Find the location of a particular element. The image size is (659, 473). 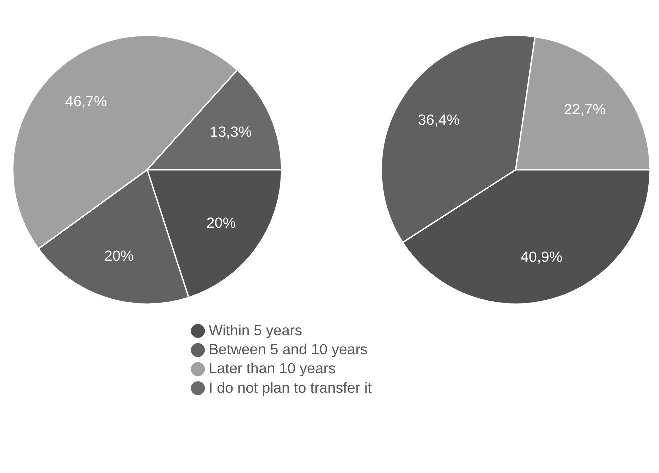

data-label: 36,4% is located at coordinates (439, 120).